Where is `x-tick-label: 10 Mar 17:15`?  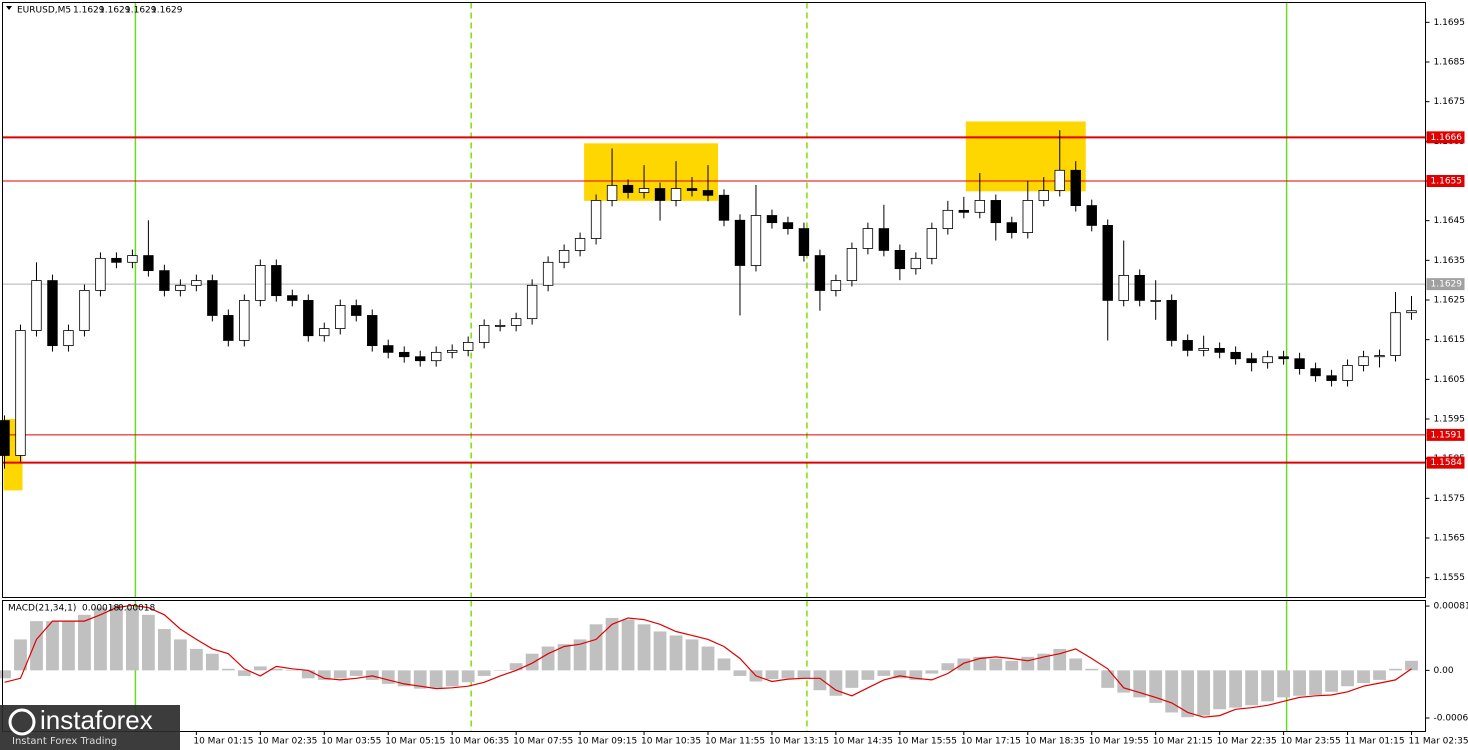 x-tick-label: 10 Mar 17:15 is located at coordinates (991, 742).